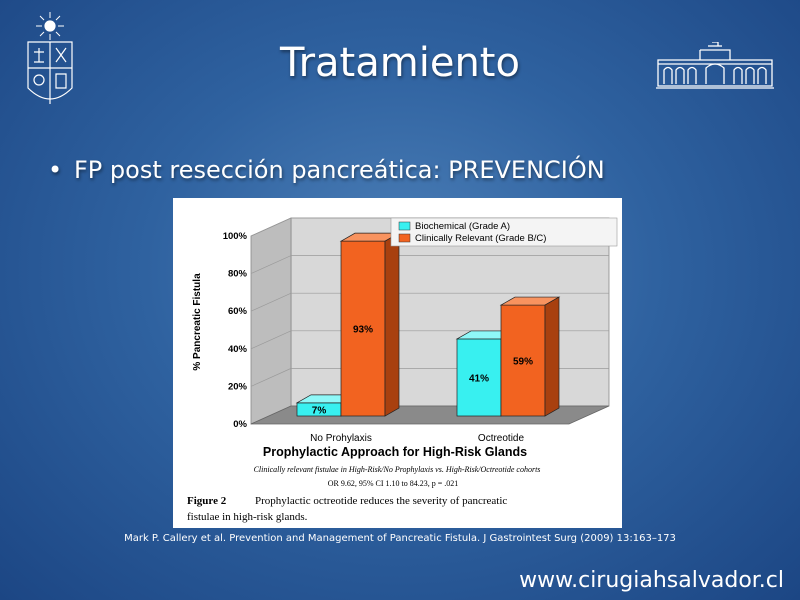  I want to click on chart-stats: OR 9.62, 95% CI 1.10 to 84.23, p = .021, so click(393, 483).